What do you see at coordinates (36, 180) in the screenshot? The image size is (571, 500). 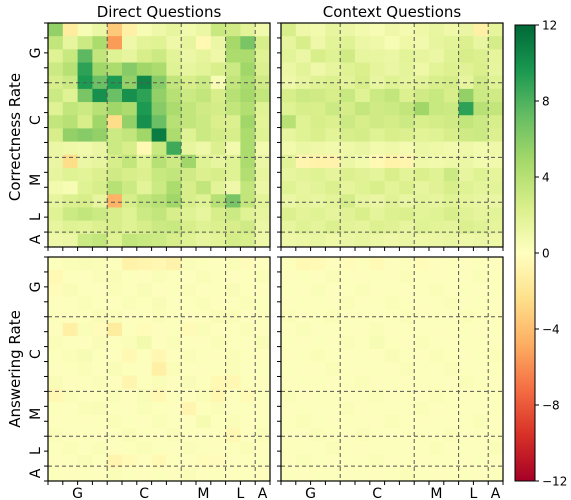 I see `y-group-label: M` at bounding box center [36, 180].